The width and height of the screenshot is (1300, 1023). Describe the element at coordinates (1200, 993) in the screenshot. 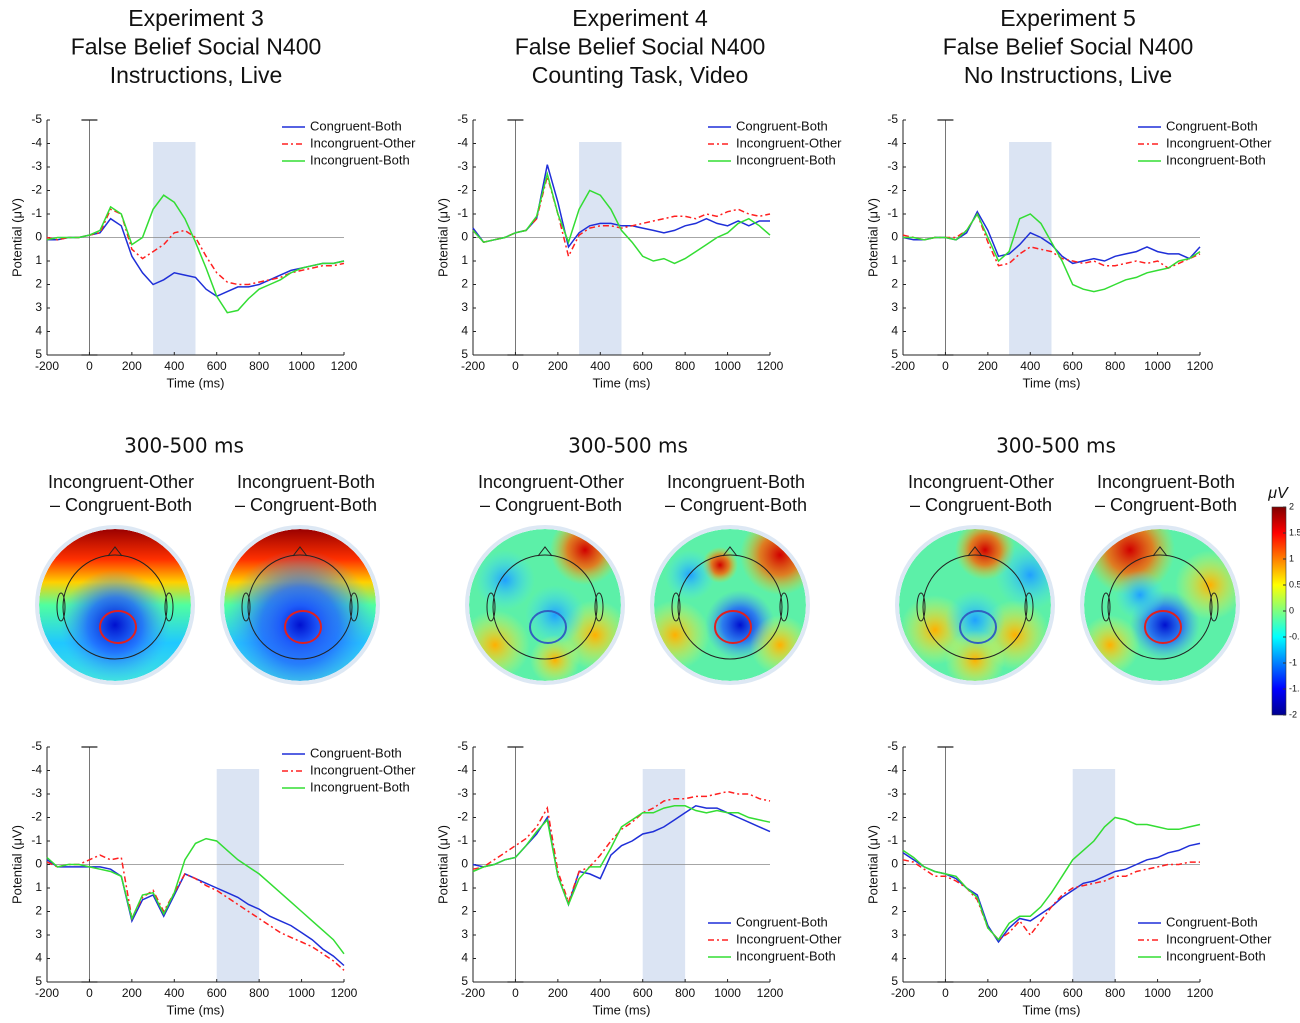

I see `x-tick-label: 1200` at that location.